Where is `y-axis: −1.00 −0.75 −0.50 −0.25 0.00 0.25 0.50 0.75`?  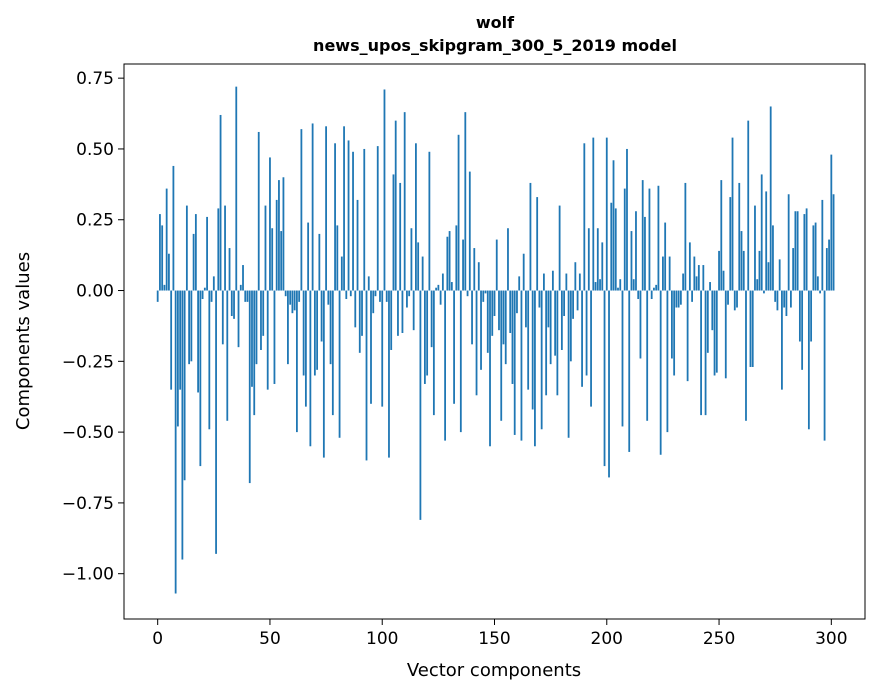
y-axis: −1.00 −0.75 −0.50 −0.25 0.00 0.25 0.50 0.75 is located at coordinates (93, 327).